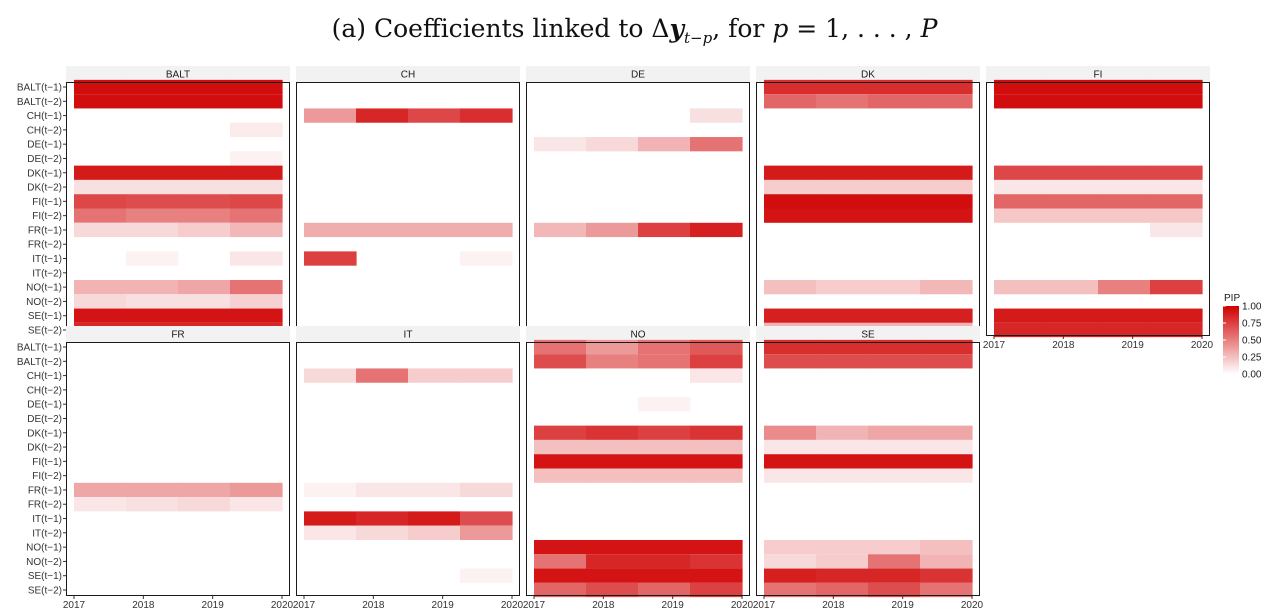  Describe the element at coordinates (44, 376) in the screenshot. I see `row-label: CH(t−1)` at that location.